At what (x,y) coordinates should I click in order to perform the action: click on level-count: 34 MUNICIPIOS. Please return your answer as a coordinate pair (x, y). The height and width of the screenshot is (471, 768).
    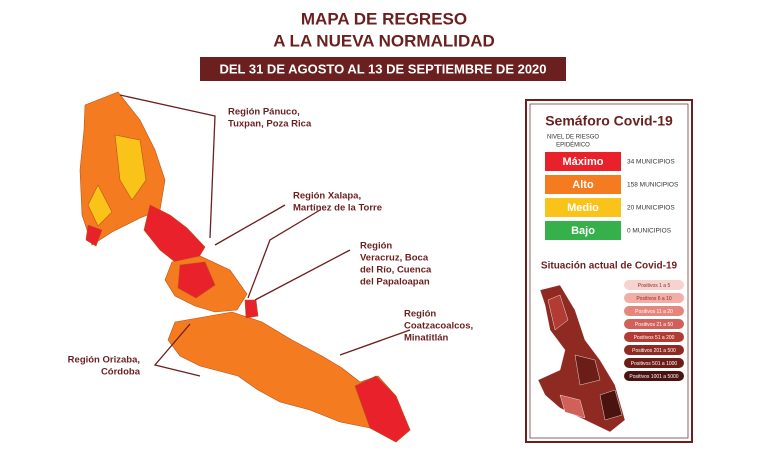
    Looking at the image, I should click on (651, 162).